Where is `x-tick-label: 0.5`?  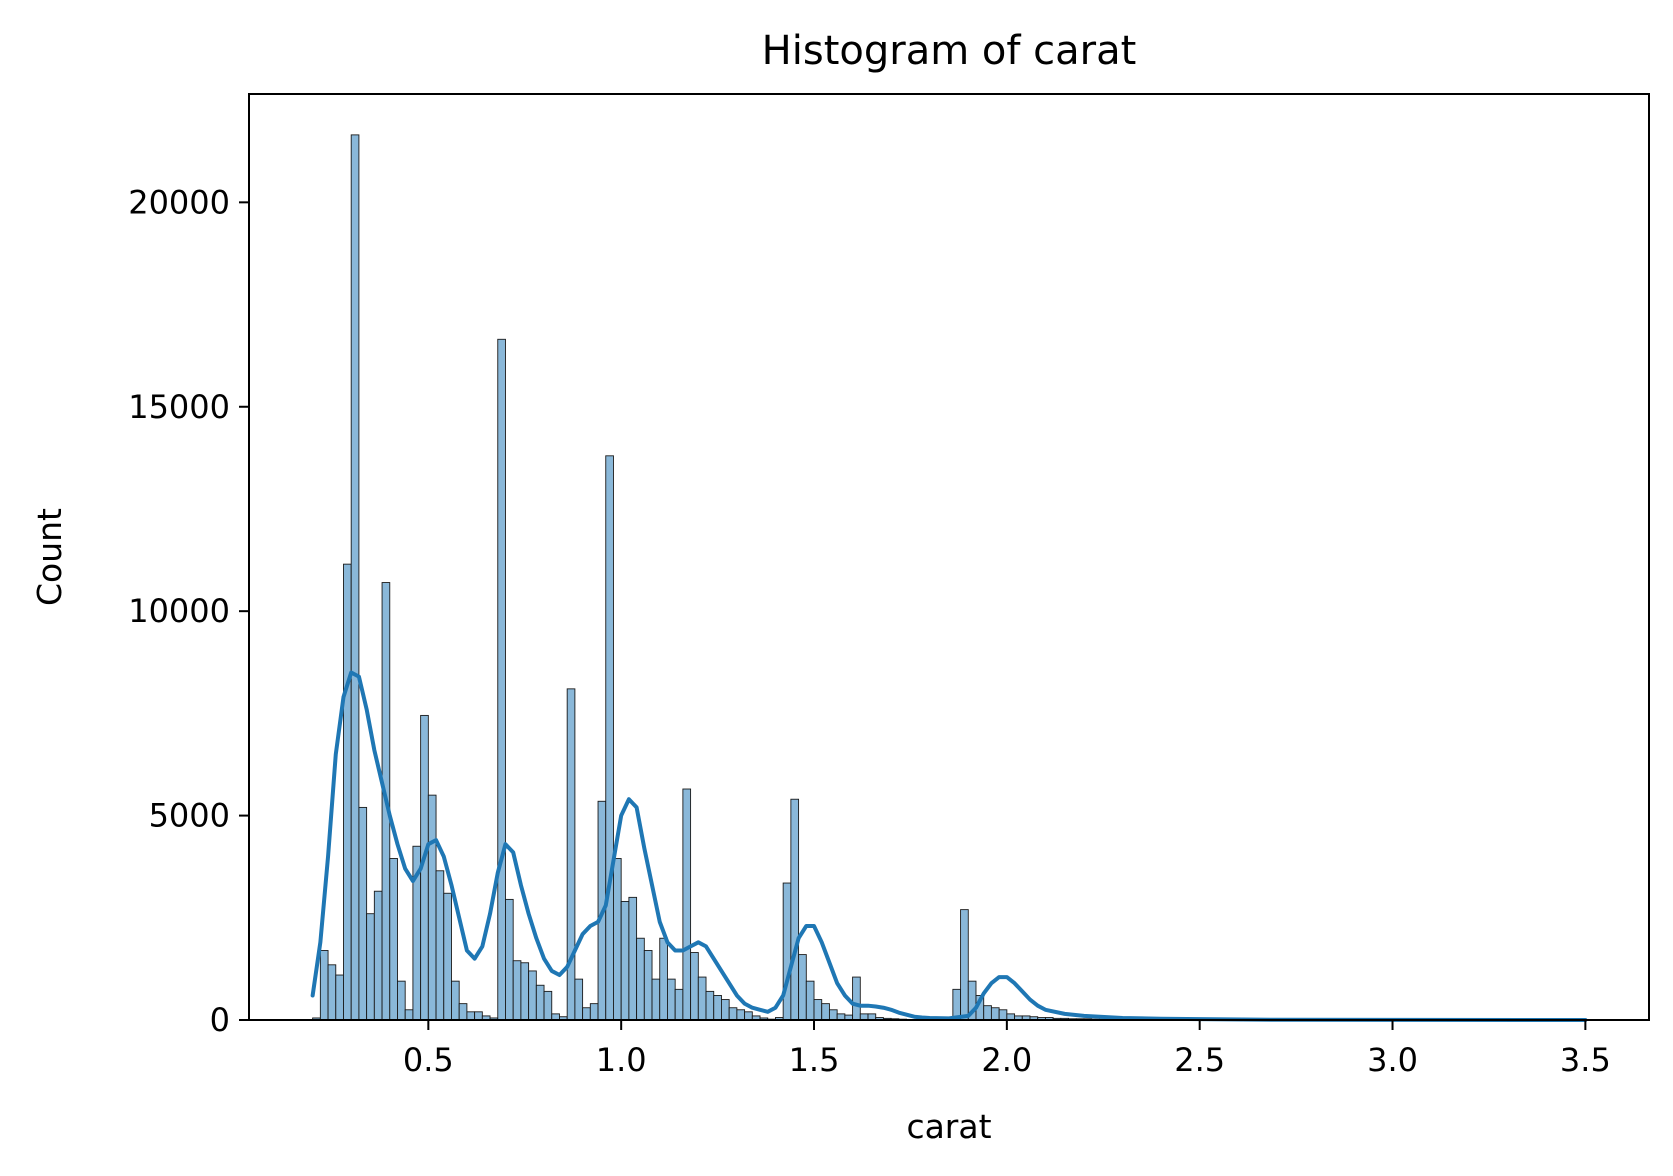 x-tick-label: 0.5 is located at coordinates (428, 1060).